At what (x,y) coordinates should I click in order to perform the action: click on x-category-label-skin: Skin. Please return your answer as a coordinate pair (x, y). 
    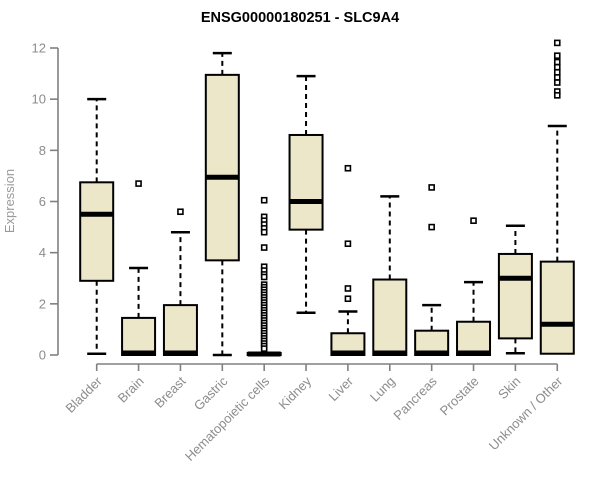
    Looking at the image, I should click on (509, 388).